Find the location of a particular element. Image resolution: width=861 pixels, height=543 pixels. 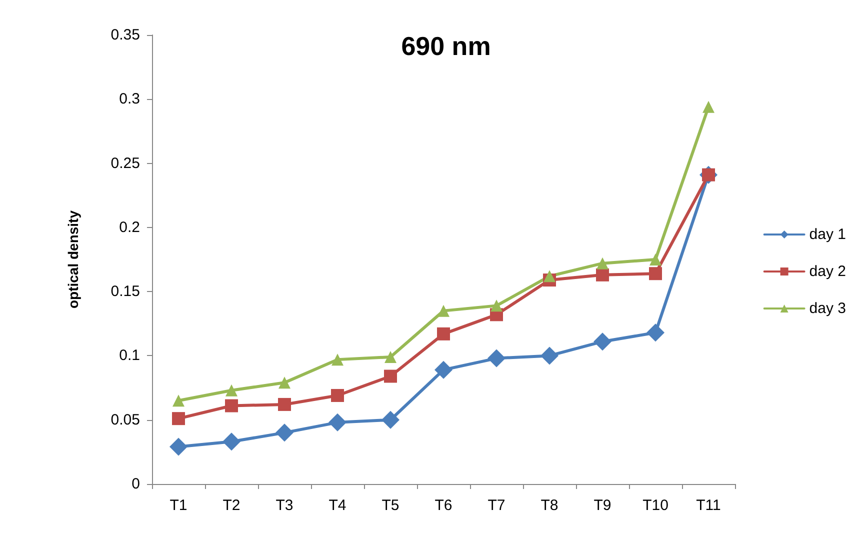

y-tick-label: 0.35 is located at coordinates (125, 35).